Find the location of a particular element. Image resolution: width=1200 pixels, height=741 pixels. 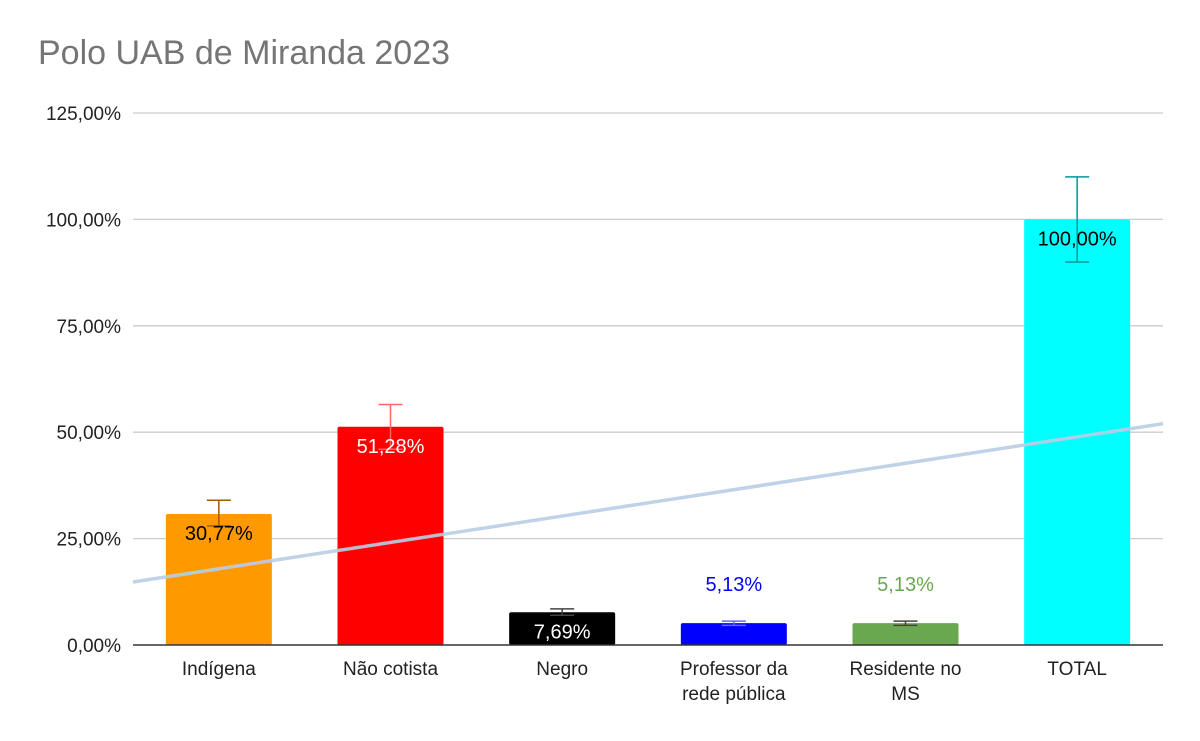

y-tick-label: 0,00% is located at coordinates (94, 646).